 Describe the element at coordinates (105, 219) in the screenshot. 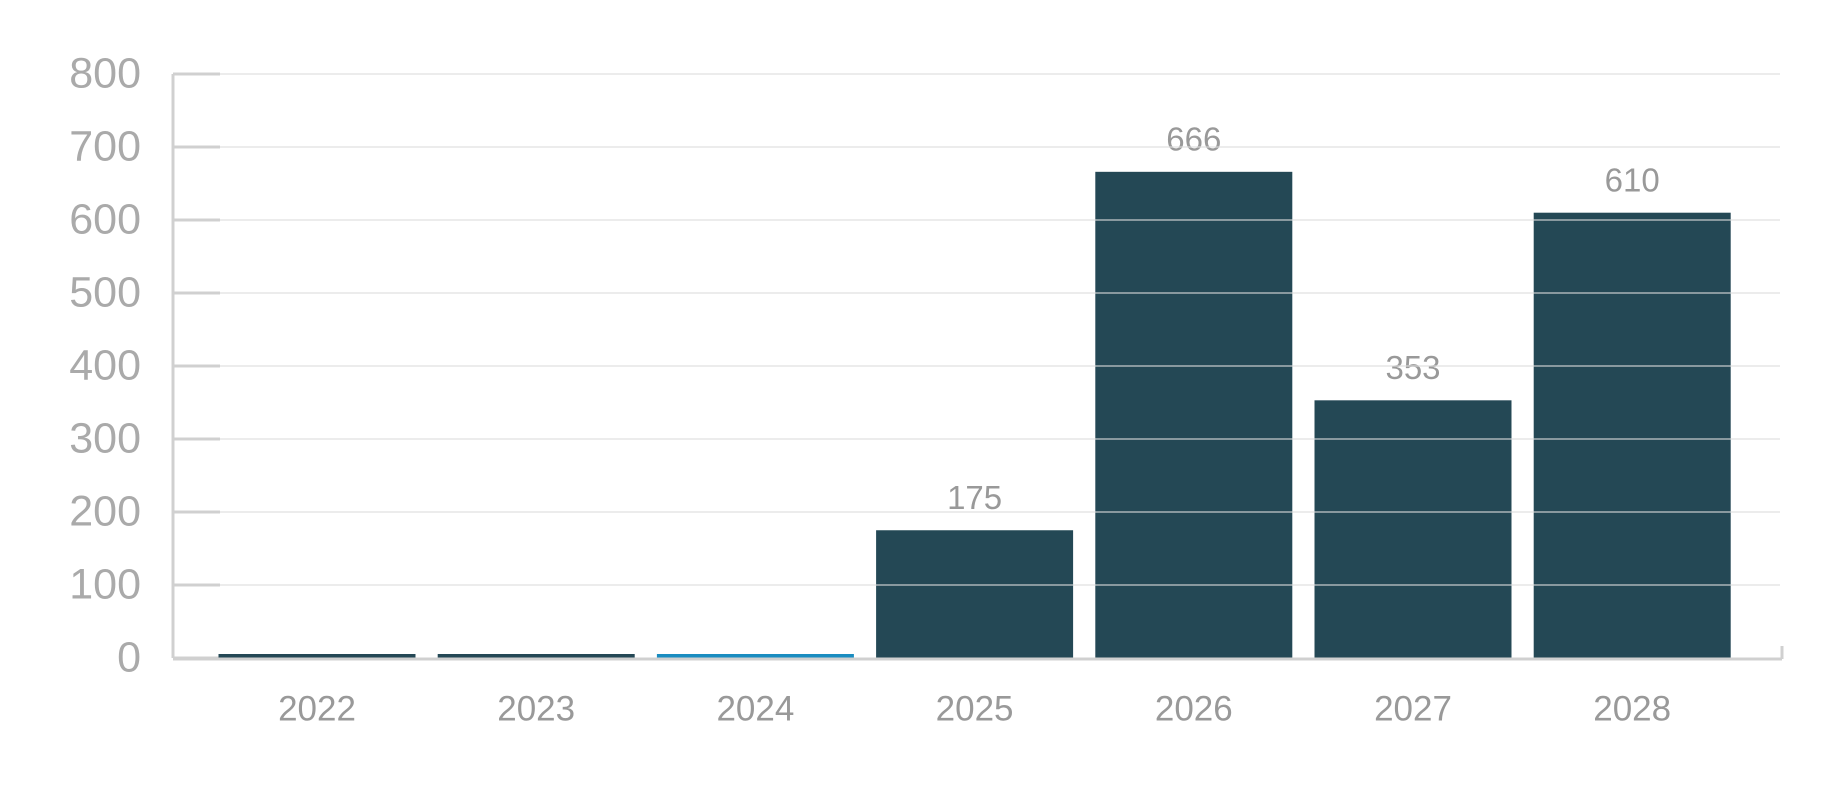

I see `y-tick-label: 600` at that location.